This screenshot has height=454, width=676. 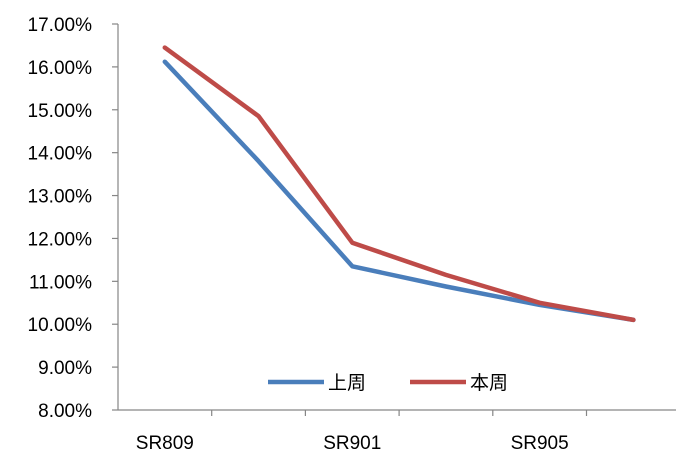 What do you see at coordinates (60, 68) in the screenshot?
I see `y-tick-label: 16.00%` at bounding box center [60, 68].